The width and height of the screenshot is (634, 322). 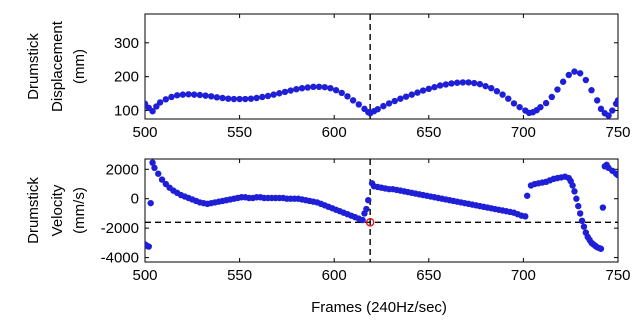 I want to click on y-tick-label: 200, so click(x=126, y=77).